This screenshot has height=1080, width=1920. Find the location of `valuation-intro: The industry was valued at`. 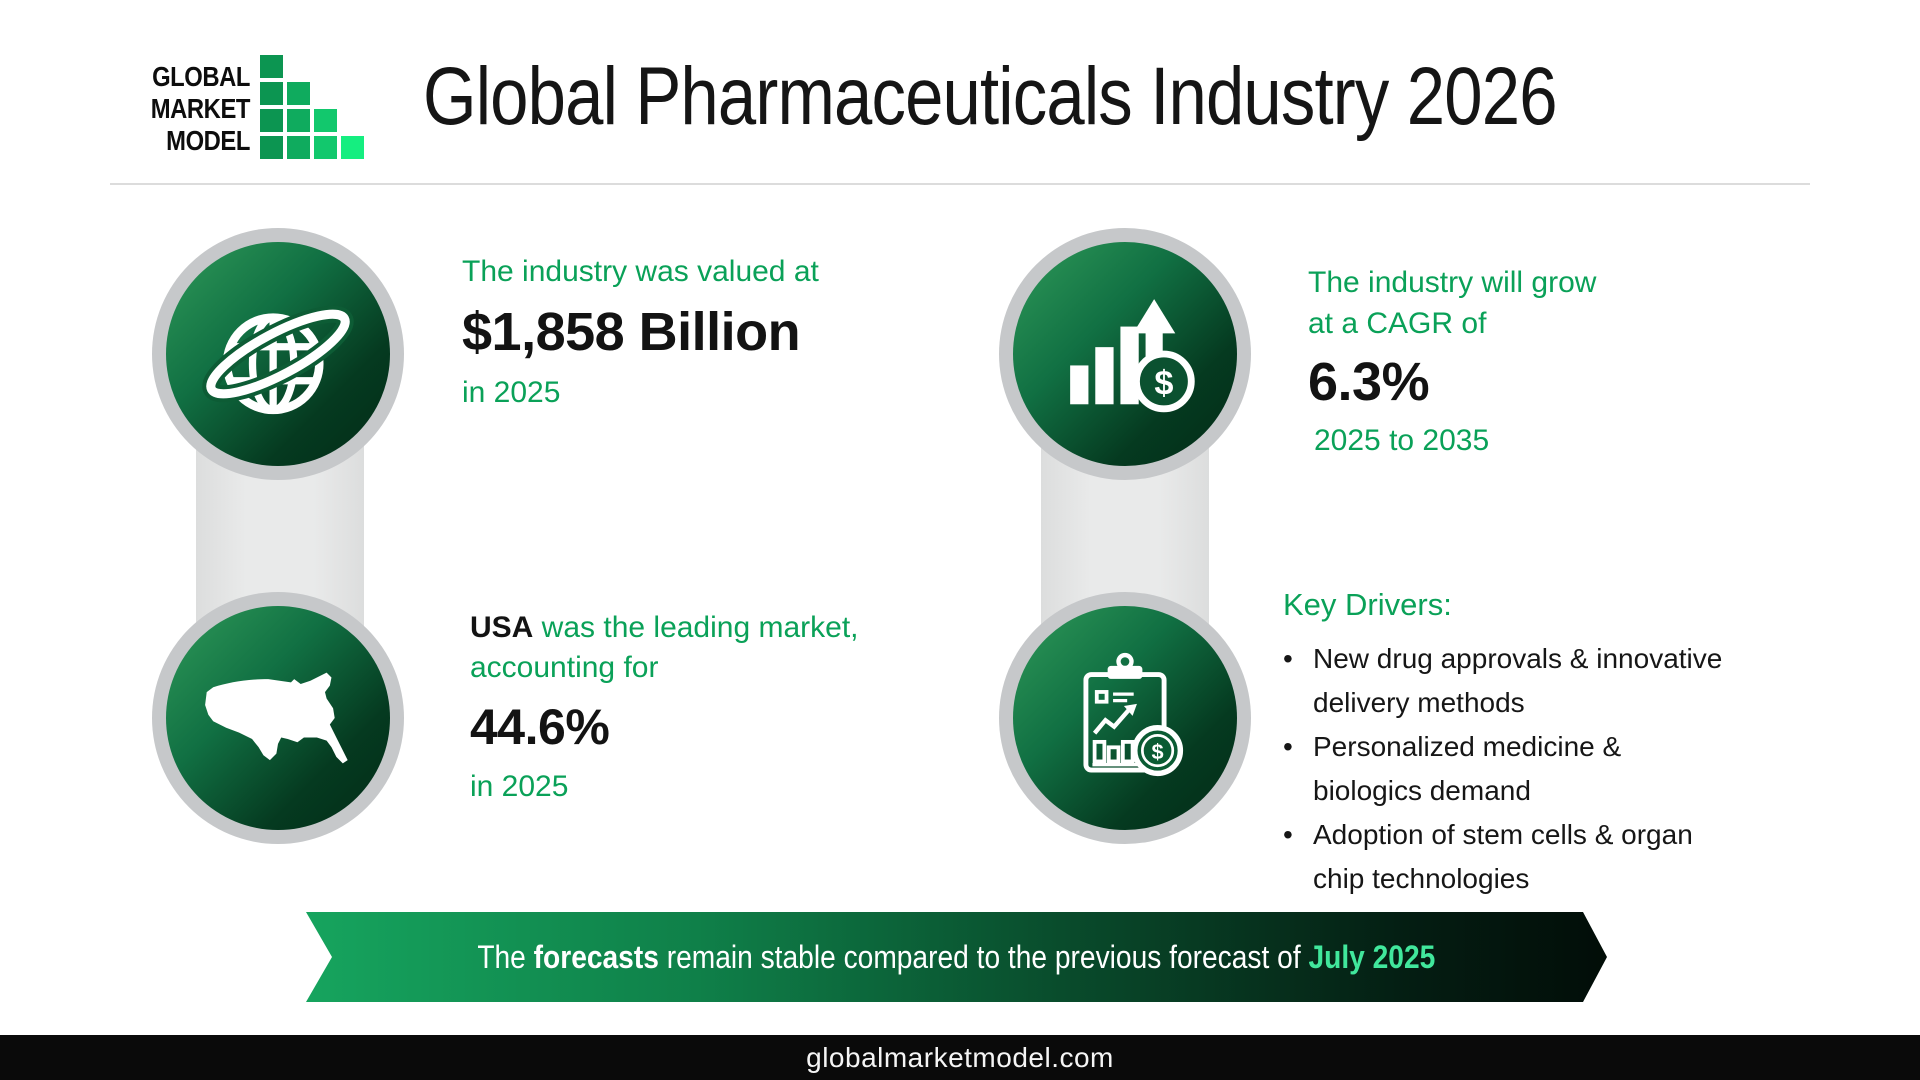

valuation-intro: The industry was valued at is located at coordinates (640, 271).